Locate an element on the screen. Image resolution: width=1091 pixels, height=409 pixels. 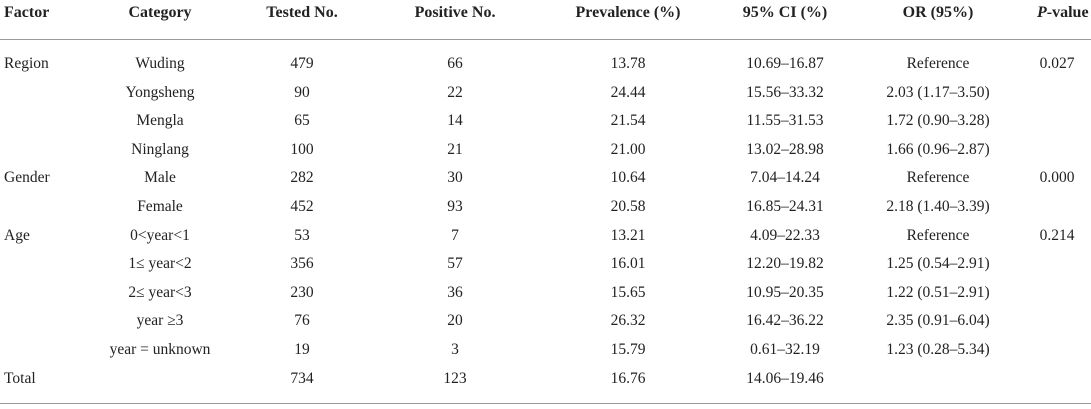
cell-tested: 356 is located at coordinates (302, 263).